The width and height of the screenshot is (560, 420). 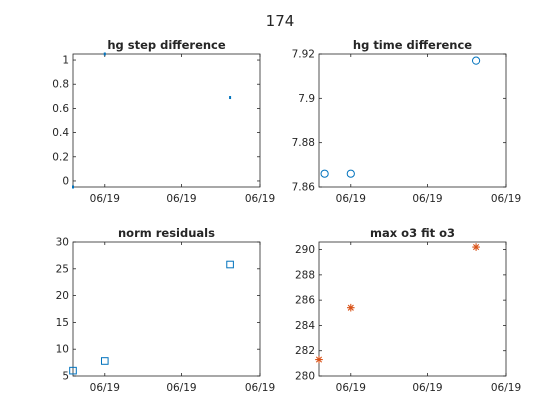 I want to click on subplot-title: max o3 fit o3, so click(x=412, y=233).